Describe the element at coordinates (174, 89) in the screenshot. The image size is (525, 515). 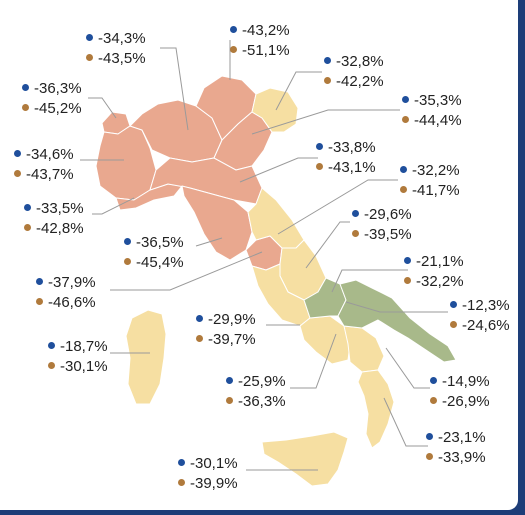
I see `leader-lombardia` at that location.